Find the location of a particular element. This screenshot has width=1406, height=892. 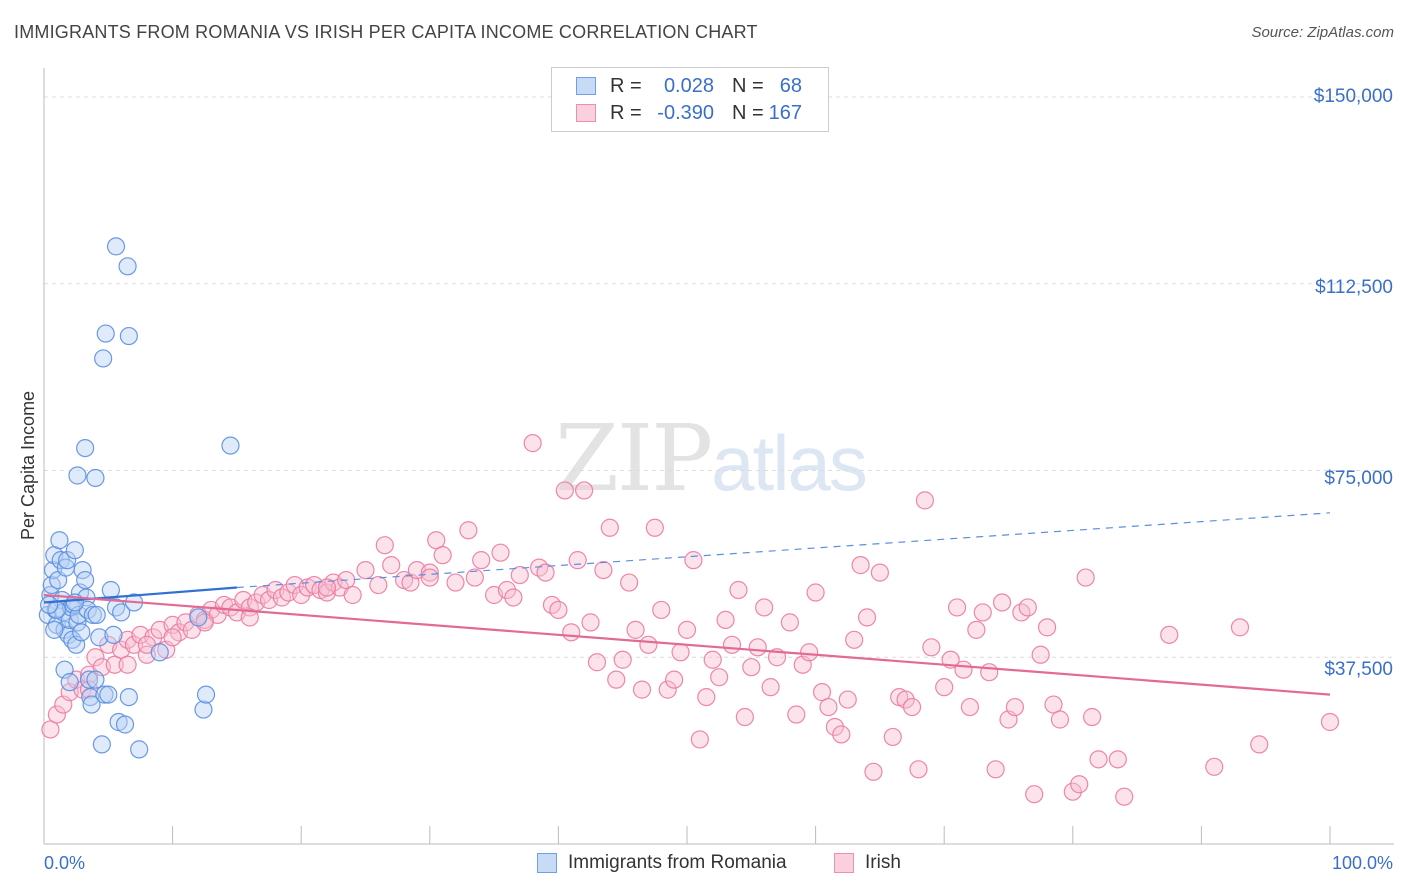

legend-row-irish: R = -0.390 N = 167 is located at coordinates (690, 114).